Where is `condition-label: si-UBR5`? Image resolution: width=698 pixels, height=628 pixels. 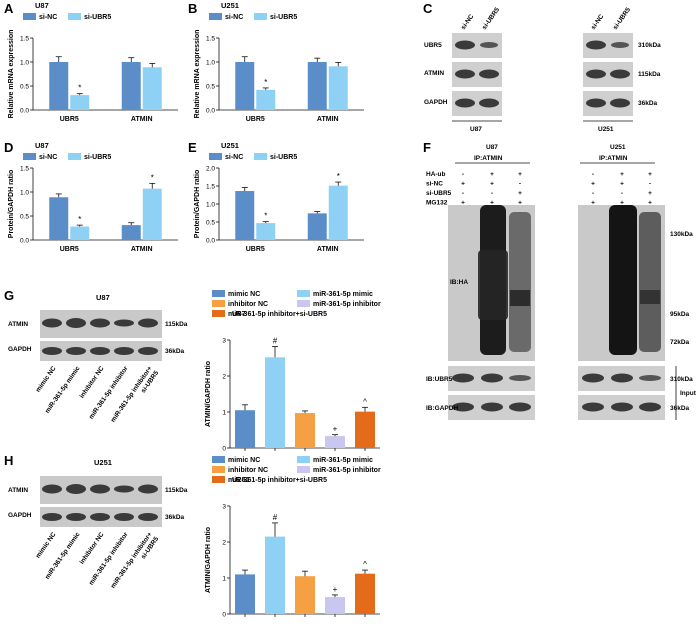 condition-label: si-UBR5 is located at coordinates (439, 193).